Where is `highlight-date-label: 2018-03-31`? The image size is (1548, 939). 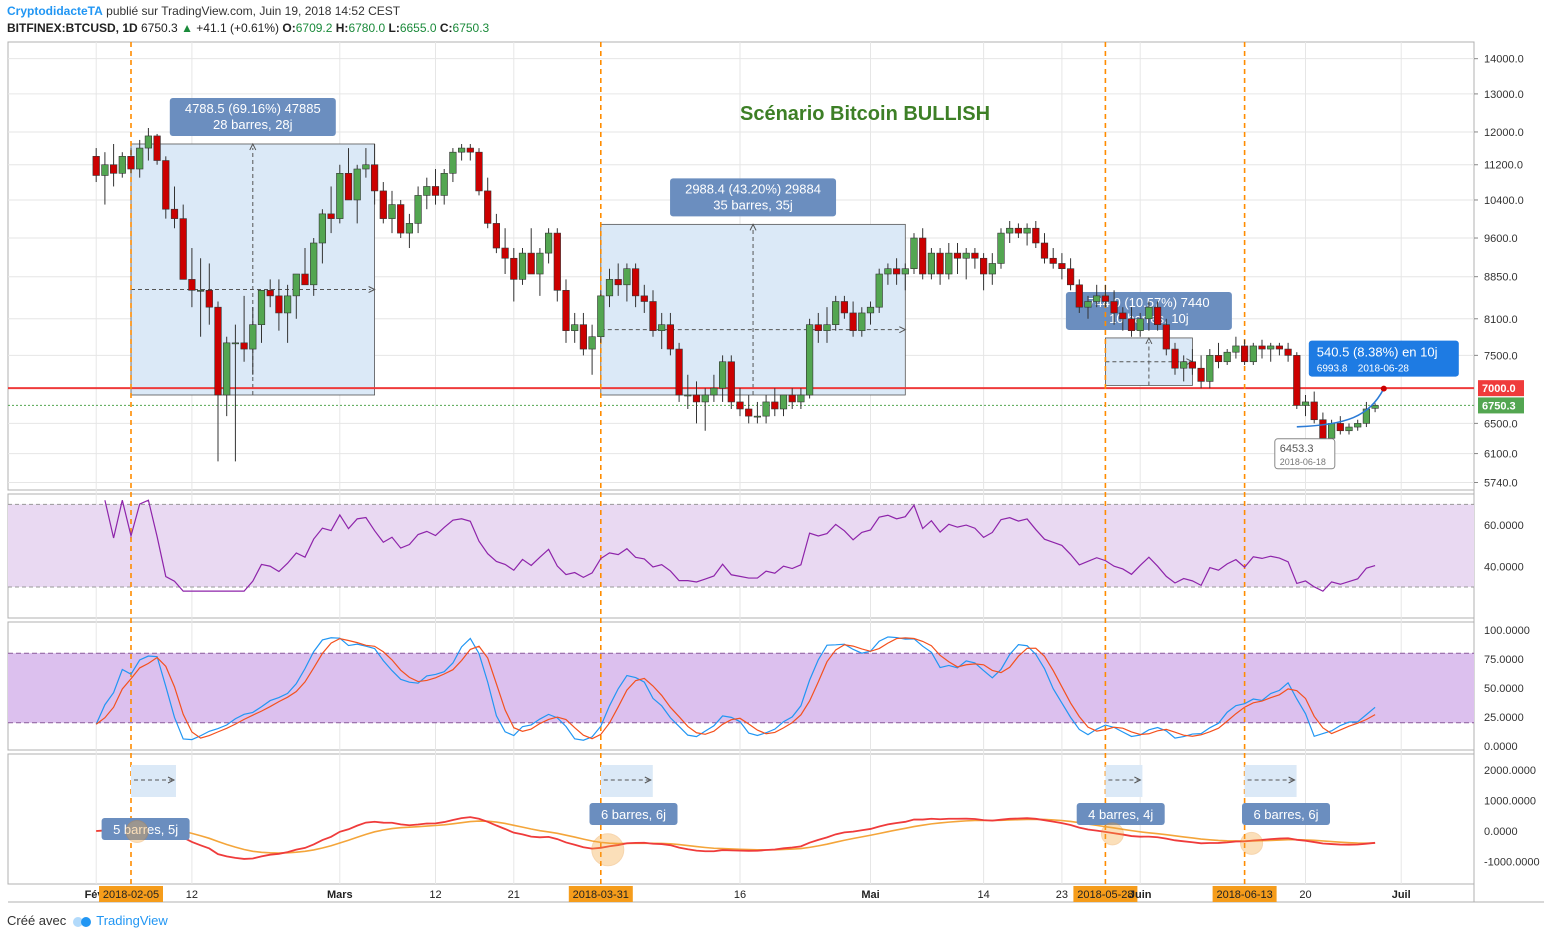 highlight-date-label: 2018-03-31 is located at coordinates (601, 895).